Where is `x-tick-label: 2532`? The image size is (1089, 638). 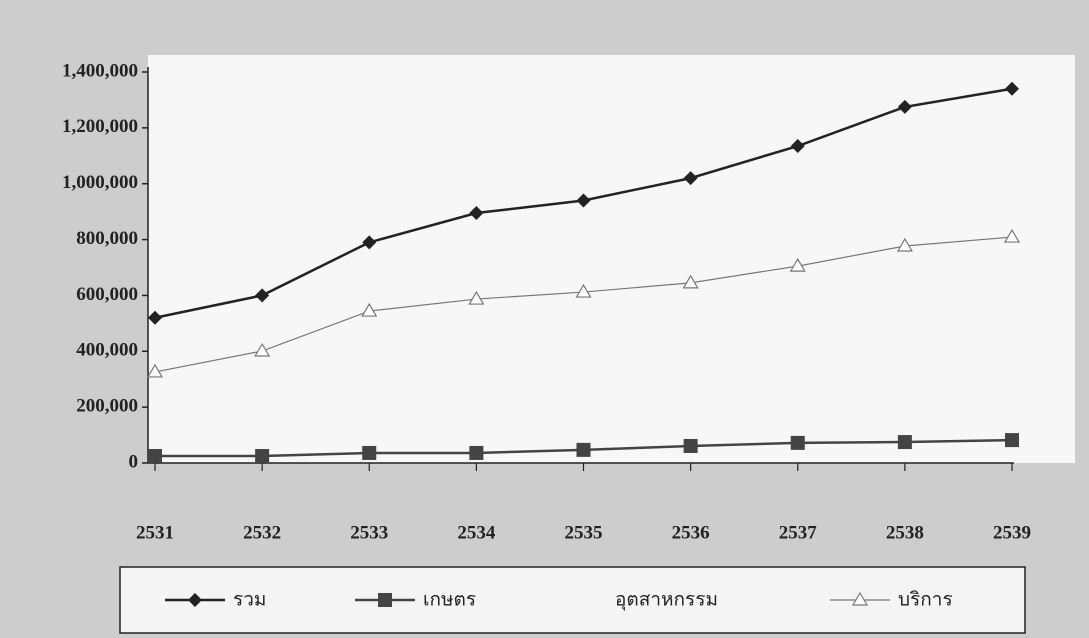
x-tick-label: 2532 is located at coordinates (262, 532).